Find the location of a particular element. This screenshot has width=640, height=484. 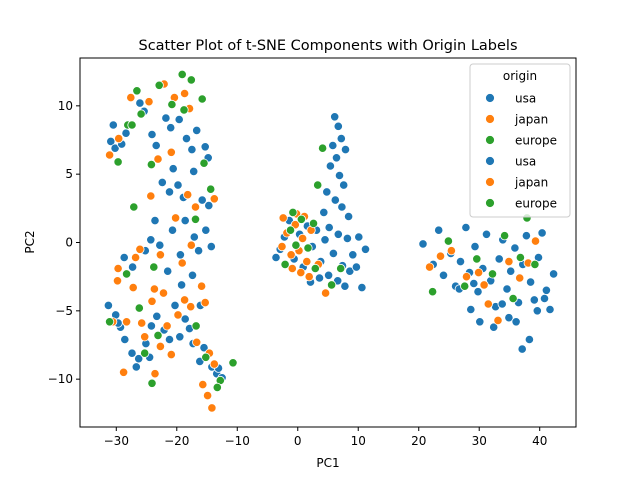

x-axis-label: PC1 is located at coordinates (327, 463).